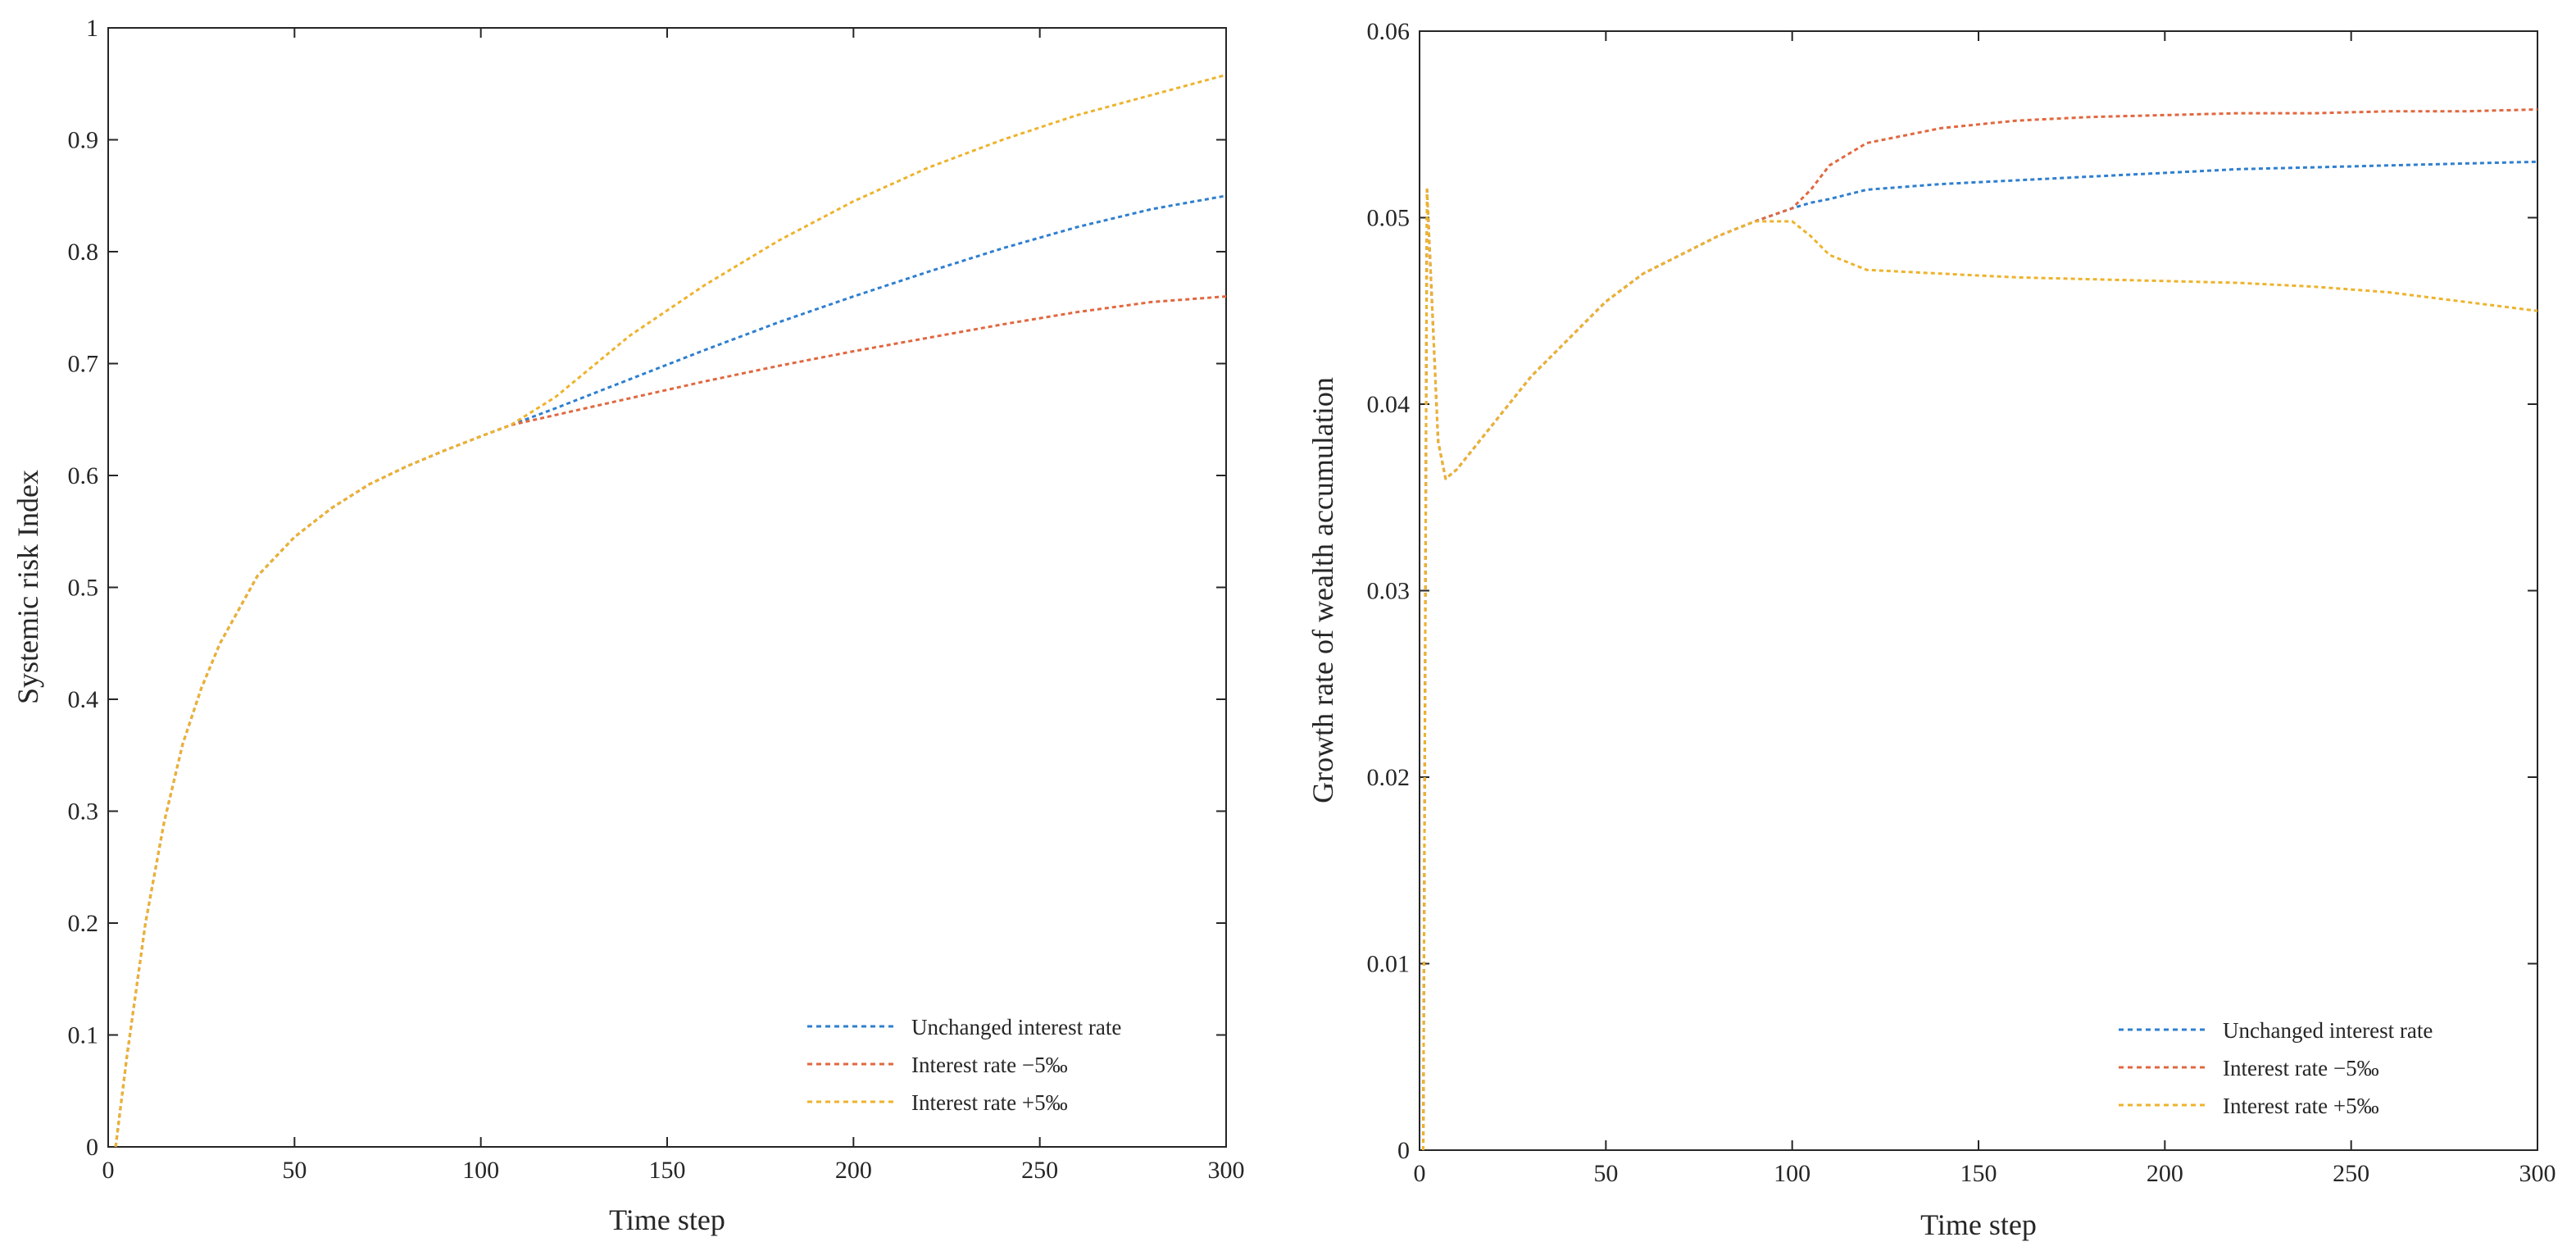 This screenshot has width=2576, height=1260. Describe the element at coordinates (92, 28) in the screenshot. I see `y-tick-label: 1` at that location.